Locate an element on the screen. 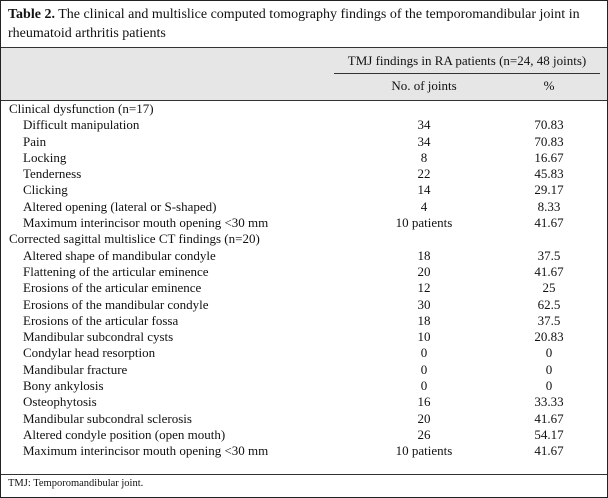 This screenshot has height=498, width=608. joints-cell: 14 is located at coordinates (424, 190).